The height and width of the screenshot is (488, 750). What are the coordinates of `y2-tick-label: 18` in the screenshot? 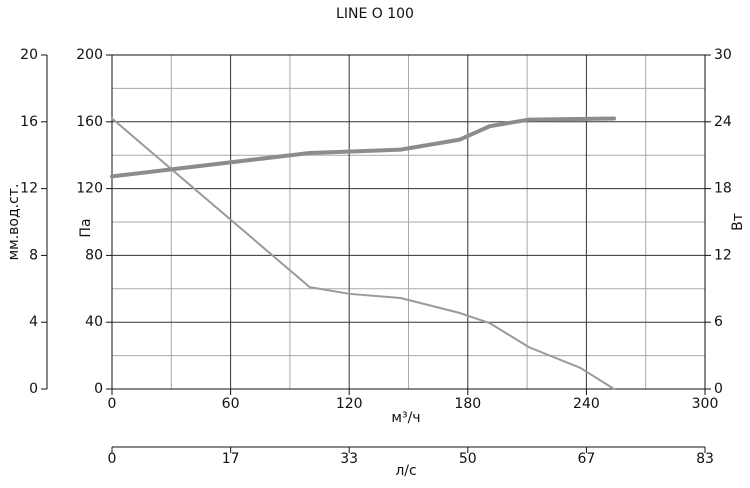 It's located at (723, 189).